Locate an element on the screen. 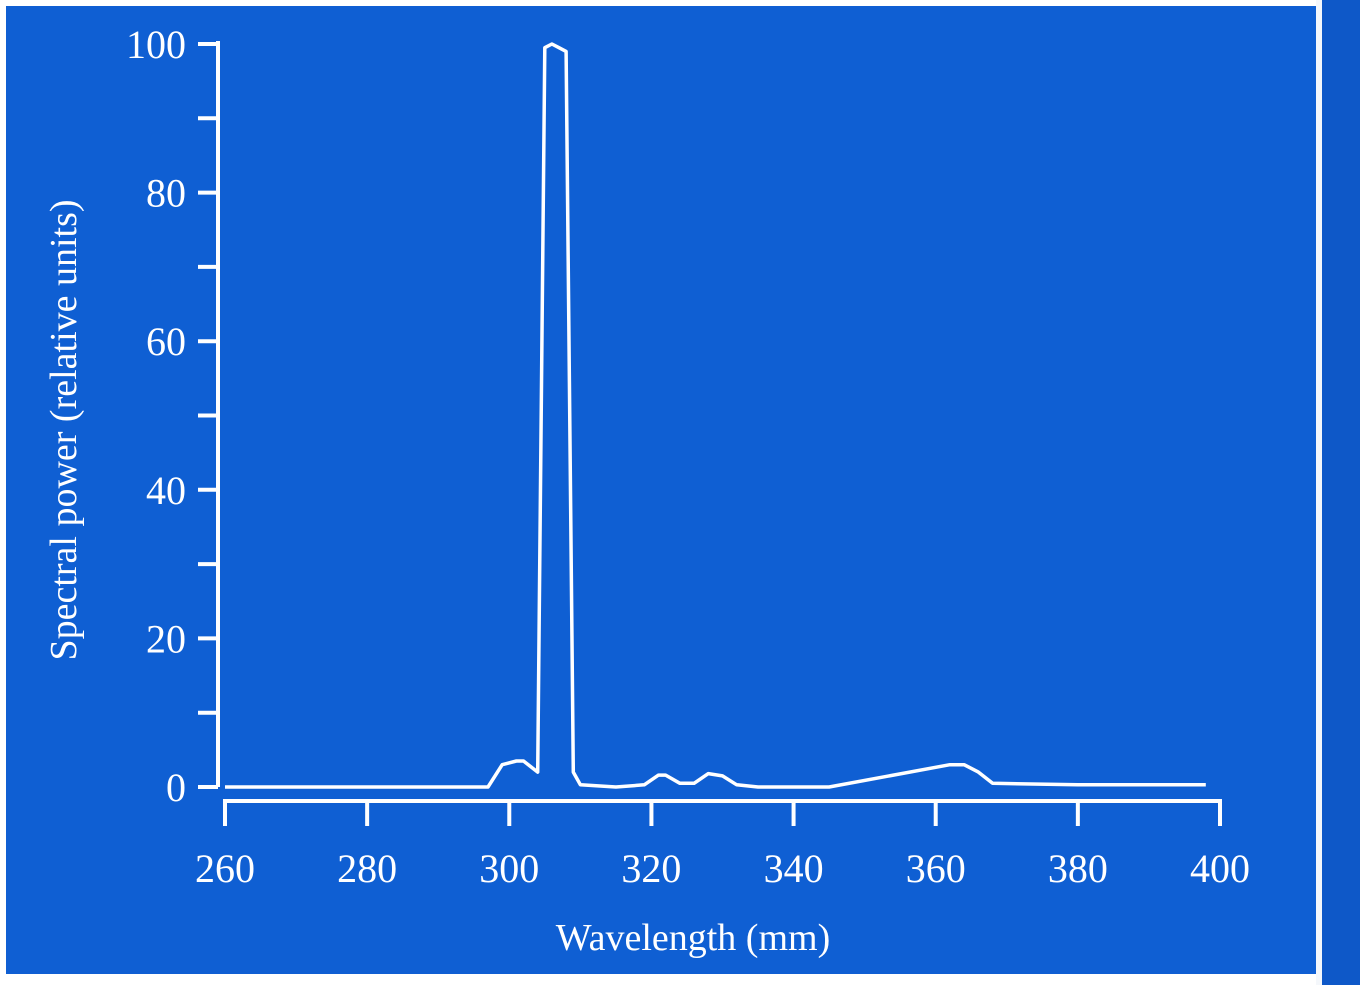  y-tick-label: 80 is located at coordinates (166, 193).